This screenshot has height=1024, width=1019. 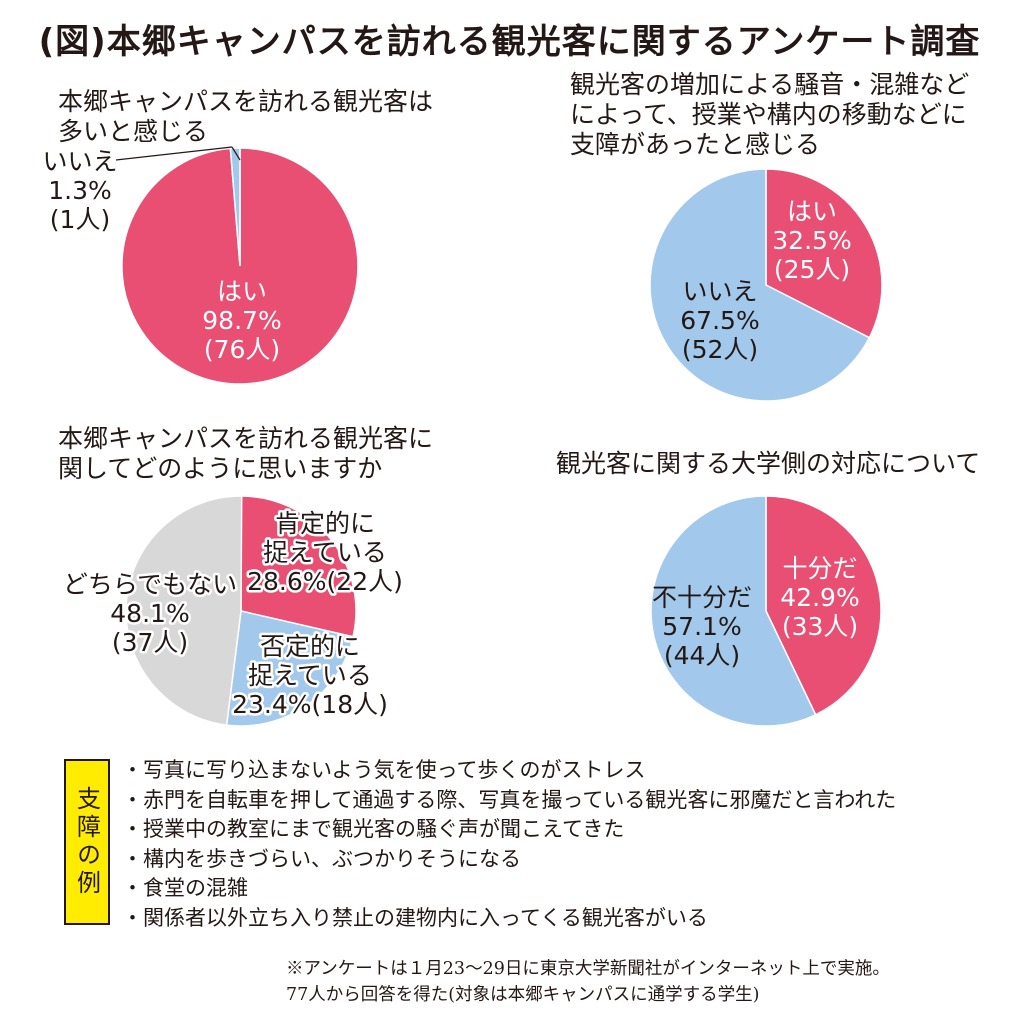 I want to click on example-item: 写真に写り込まないよう気を使って歩くのがストレス, so click(x=509, y=771).